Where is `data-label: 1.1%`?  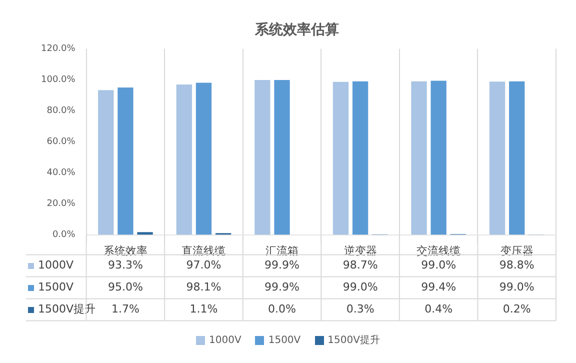 data-label: 1.1% is located at coordinates (204, 309).